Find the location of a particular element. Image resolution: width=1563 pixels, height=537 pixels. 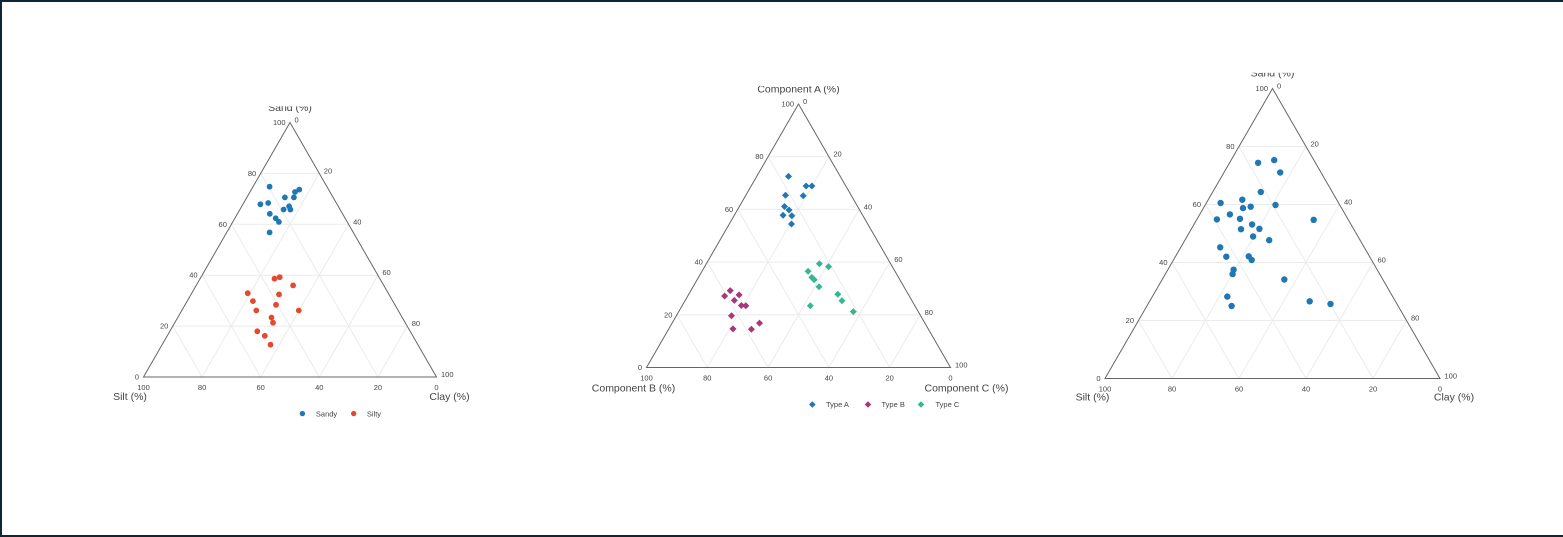

svg-text: Sandy is located at coordinates (327, 413).